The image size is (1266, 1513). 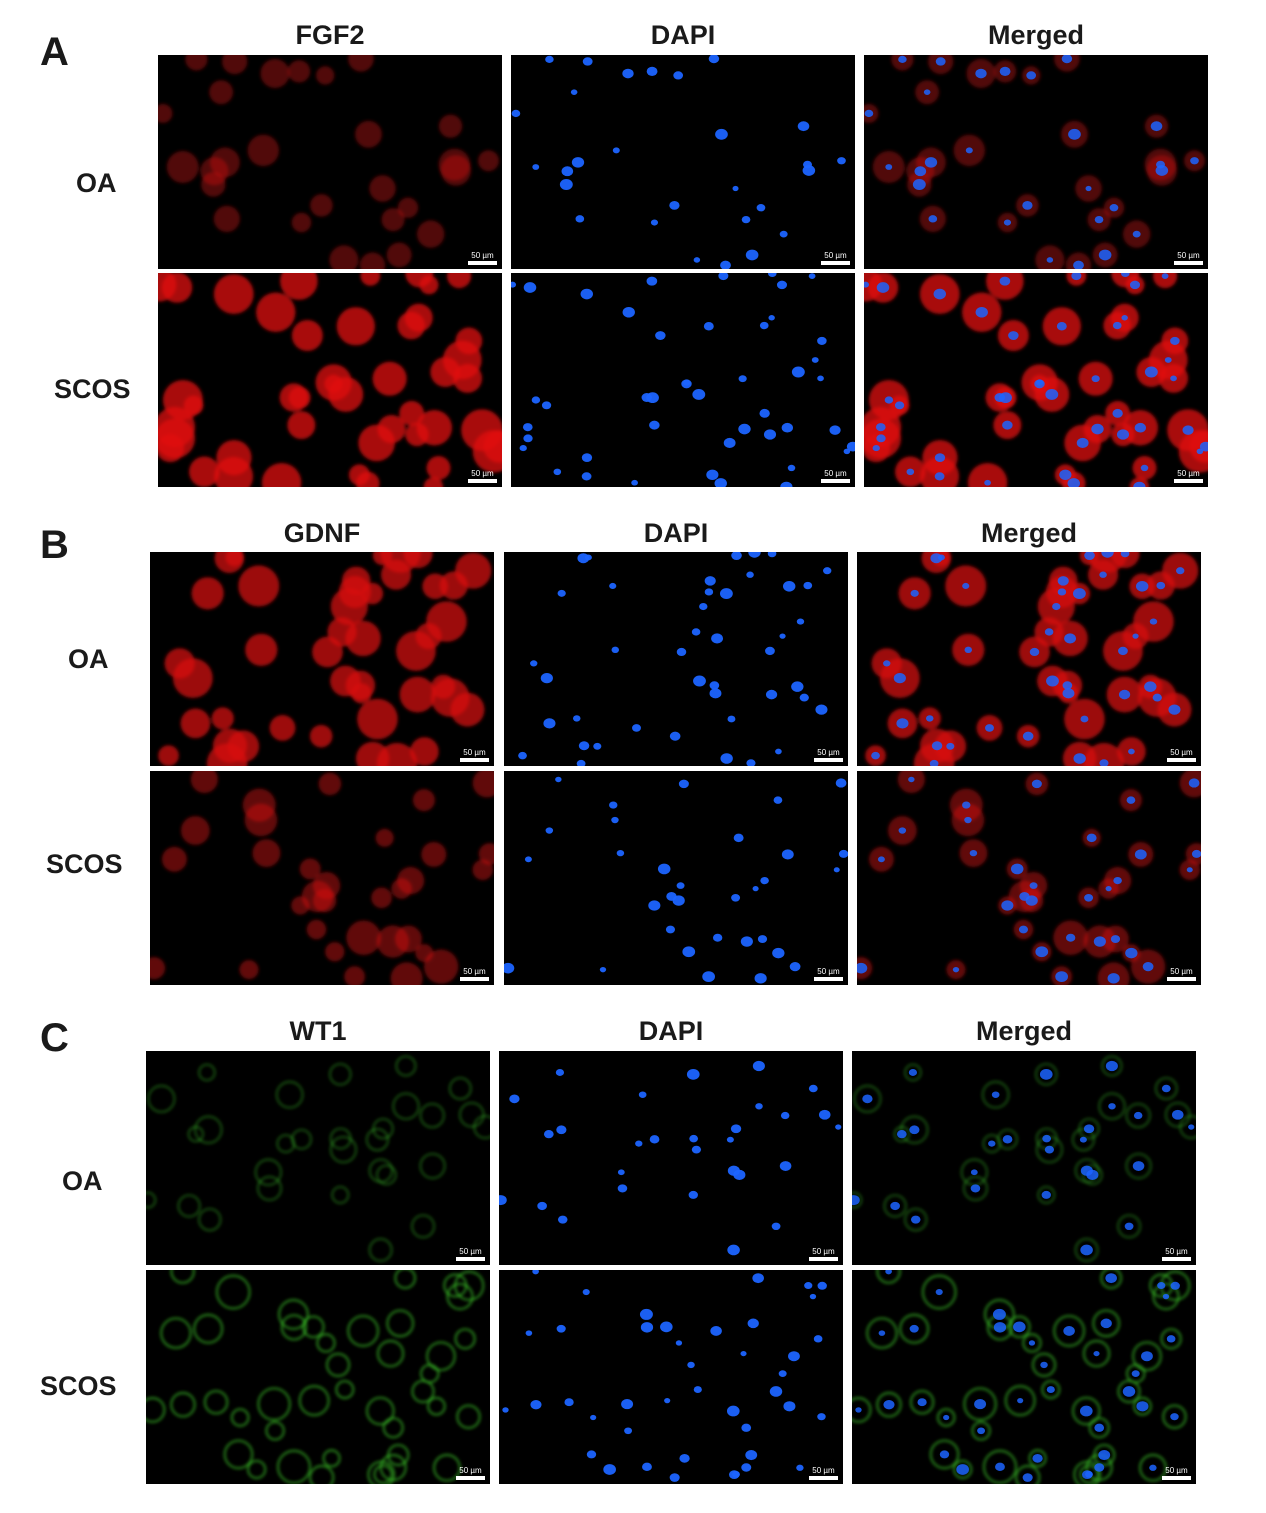 What do you see at coordinates (330, 380) in the screenshot?
I see `micrograph-fgf2-scos: 50 µm` at bounding box center [330, 380].